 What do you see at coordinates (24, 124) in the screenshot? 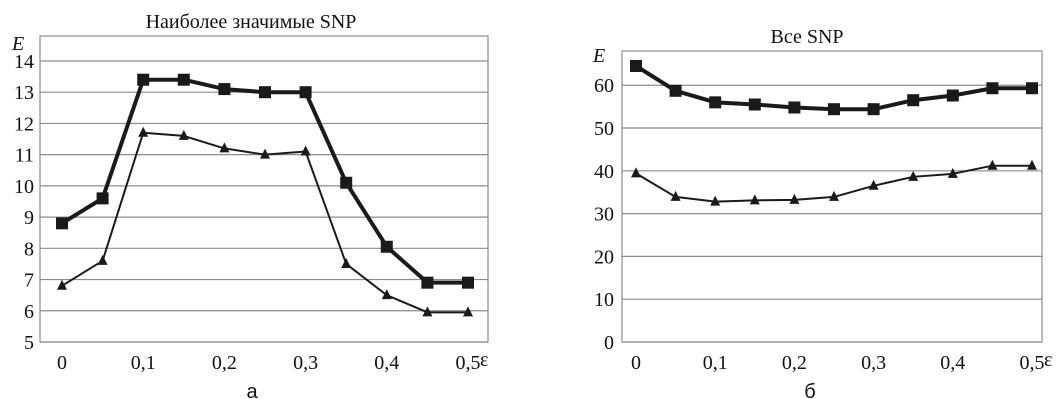
I see `chart-a-y-tick-label: 12` at bounding box center [24, 124].